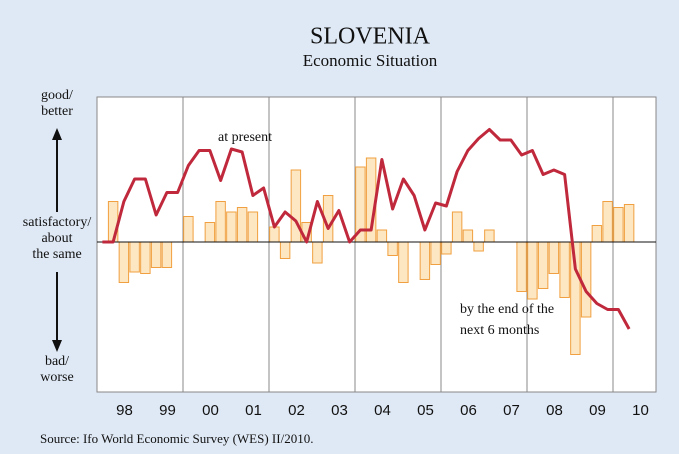  Describe the element at coordinates (425, 410) in the screenshot. I see `x-tick-label: 05` at that location.